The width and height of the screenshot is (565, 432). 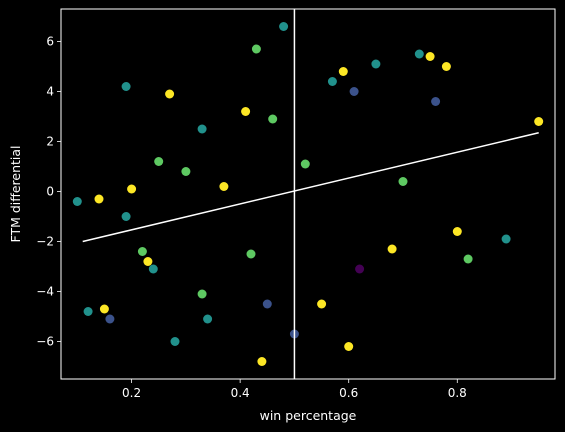 What do you see at coordinates (45, 292) in the screenshot?
I see `y-tick-label: −4` at bounding box center [45, 292].